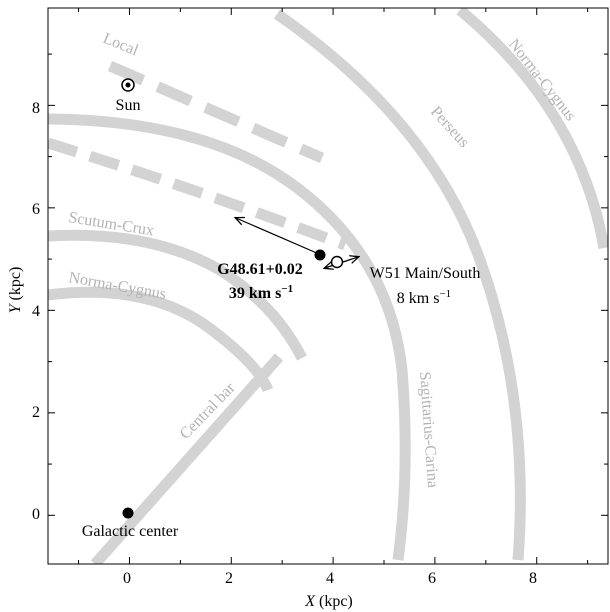 The image size is (610, 612). What do you see at coordinates (36, 108) in the screenshot?
I see `y-tick-label: 8` at bounding box center [36, 108].